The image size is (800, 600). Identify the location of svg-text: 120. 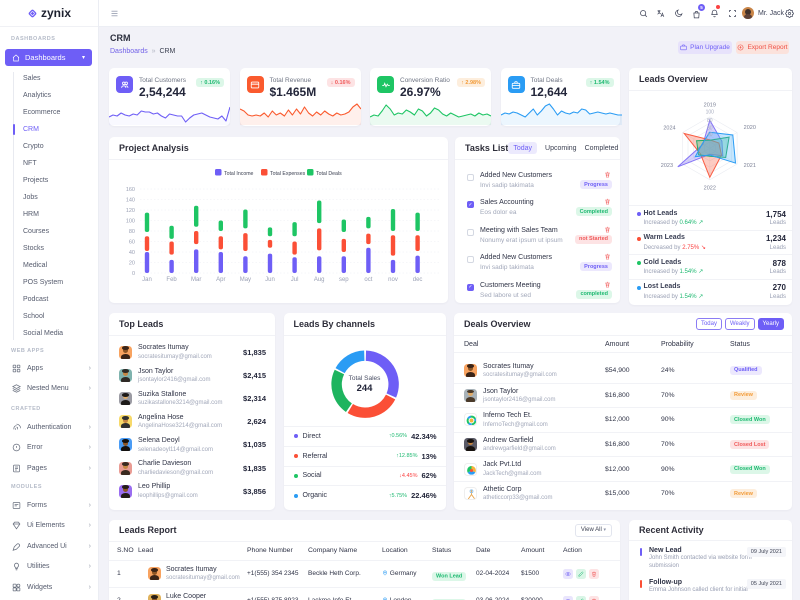
(130, 211).